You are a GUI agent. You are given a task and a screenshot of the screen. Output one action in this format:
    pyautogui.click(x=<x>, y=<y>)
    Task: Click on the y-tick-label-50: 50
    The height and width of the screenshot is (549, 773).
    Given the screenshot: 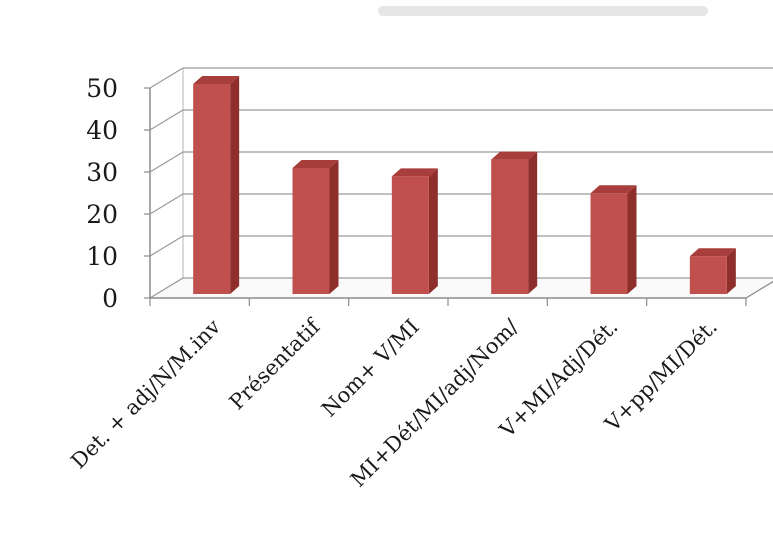 What is the action you would take?
    pyautogui.click(x=102, y=88)
    